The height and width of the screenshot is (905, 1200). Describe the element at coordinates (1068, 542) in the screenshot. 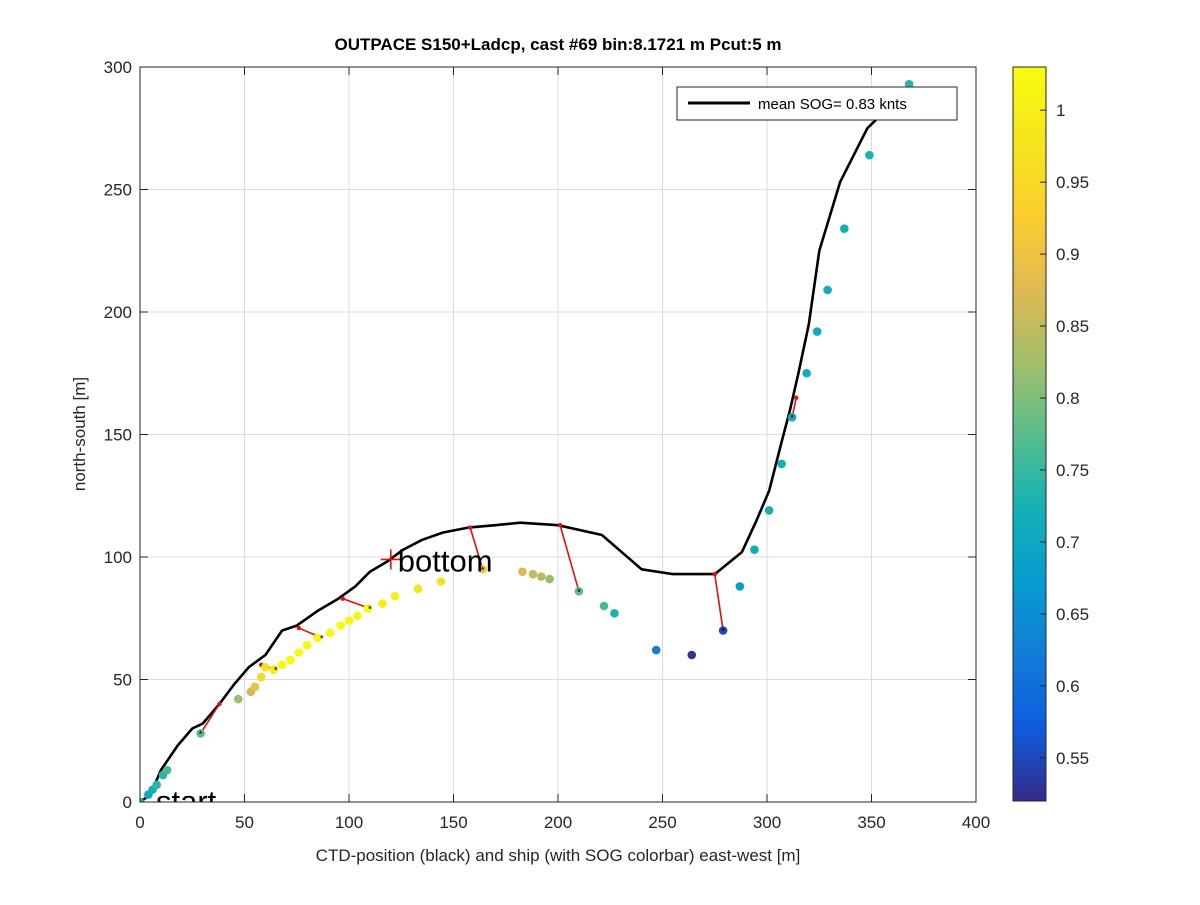

I see `colorbar-tick-label: 0.7` at that location.